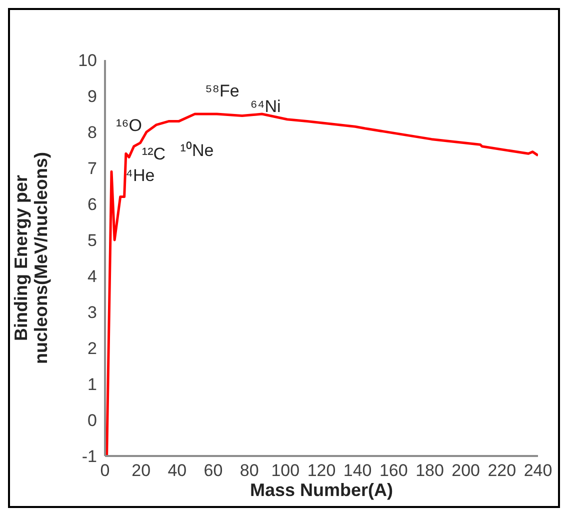  I want to click on y-tick-label: 2, so click(92, 348).